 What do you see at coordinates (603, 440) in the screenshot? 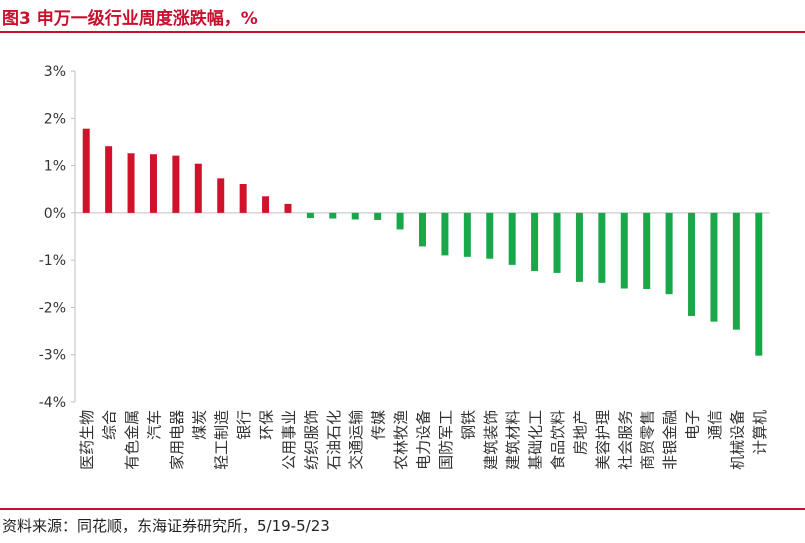
I see `x-tick-label: 美容护理` at bounding box center [603, 440].